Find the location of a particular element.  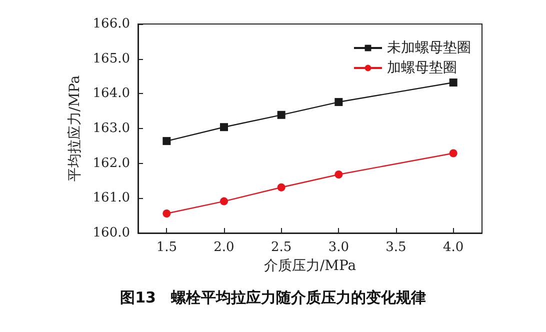

y-tick-label: 165.0 is located at coordinates (111, 58).